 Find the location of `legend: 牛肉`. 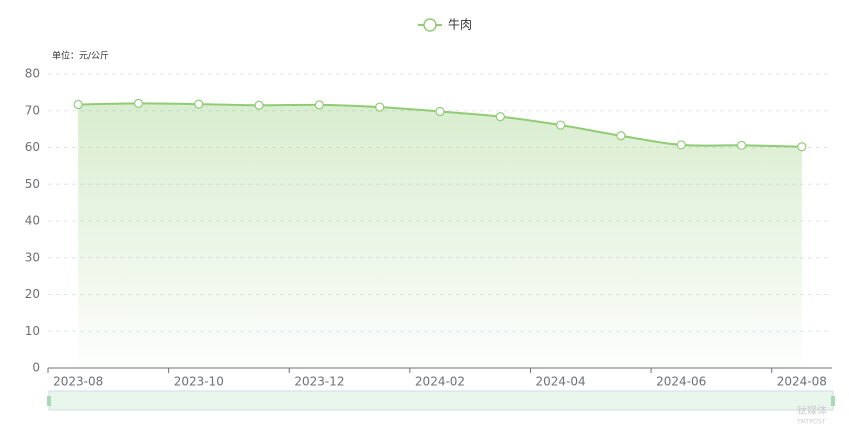

legend: 牛肉 is located at coordinates (445, 24).